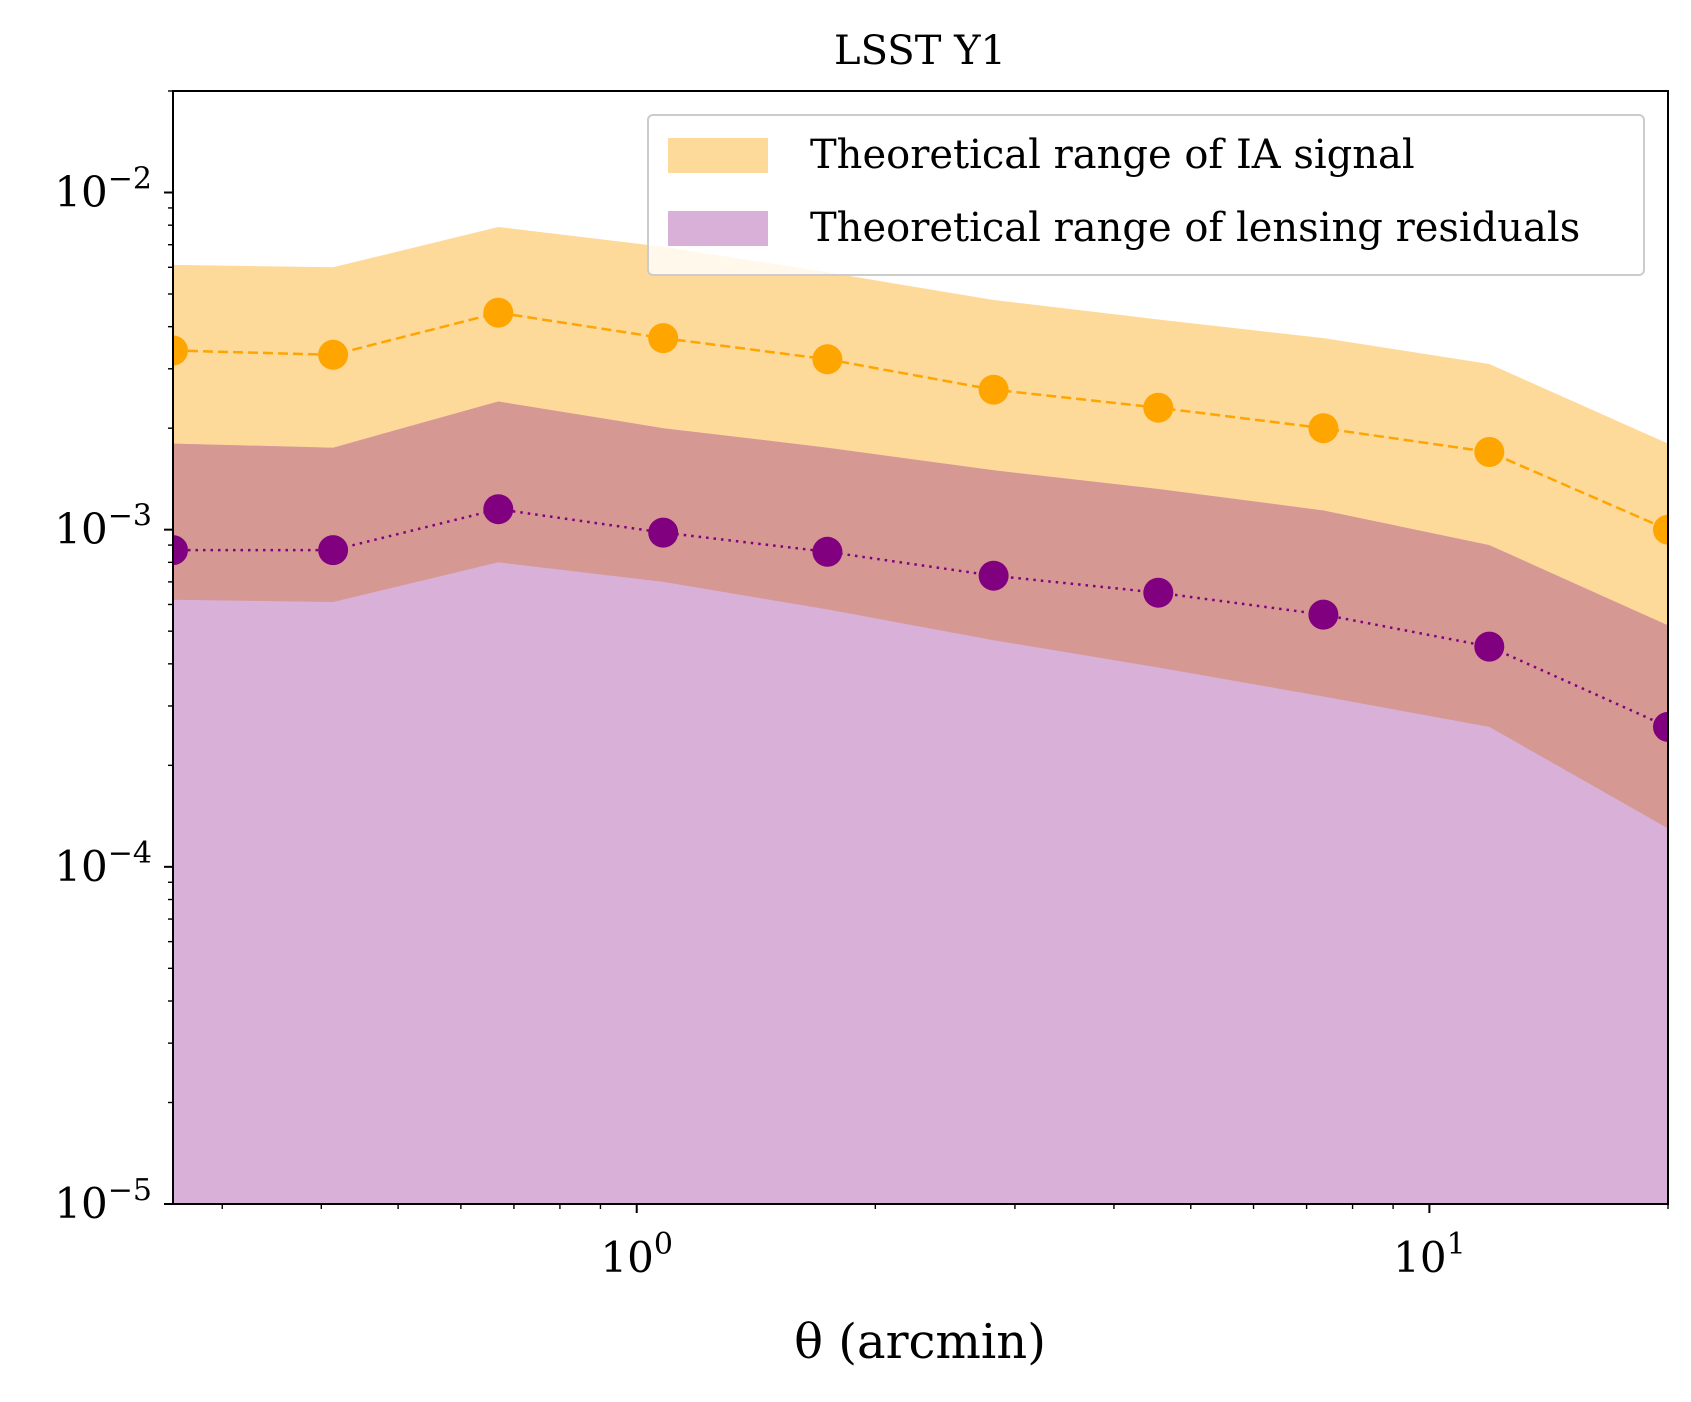 Image resolution: width=1691 pixels, height=1402 pixels. I want to click on x-tick-label: 101, so click(1429, 1254).